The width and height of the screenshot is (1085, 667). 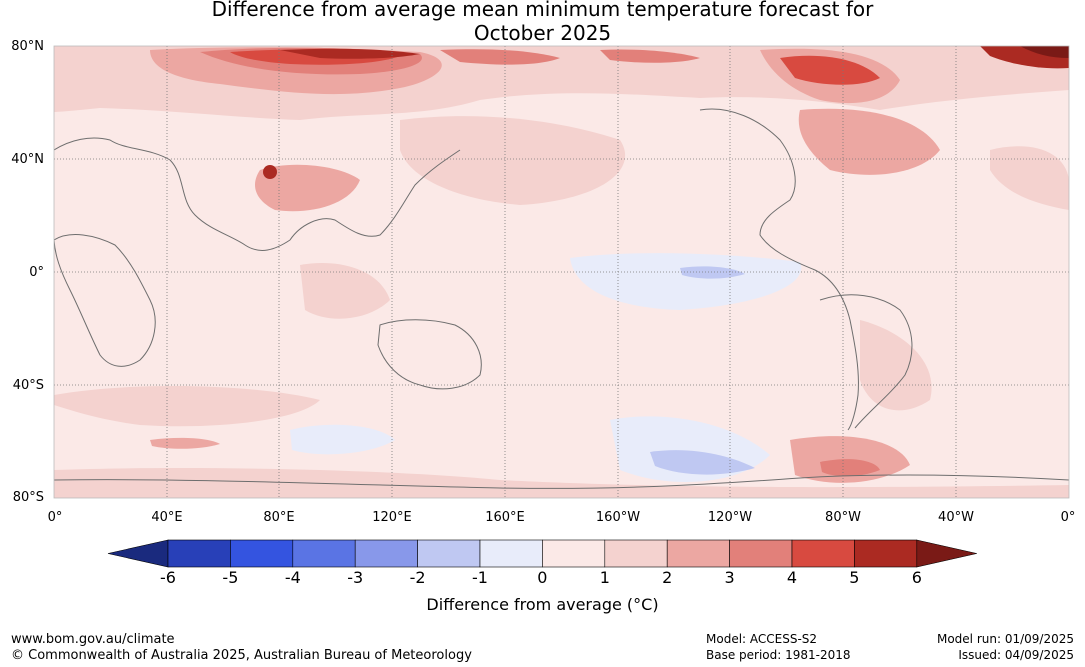 I want to click on lat-label-0: 0°, so click(x=36, y=272).